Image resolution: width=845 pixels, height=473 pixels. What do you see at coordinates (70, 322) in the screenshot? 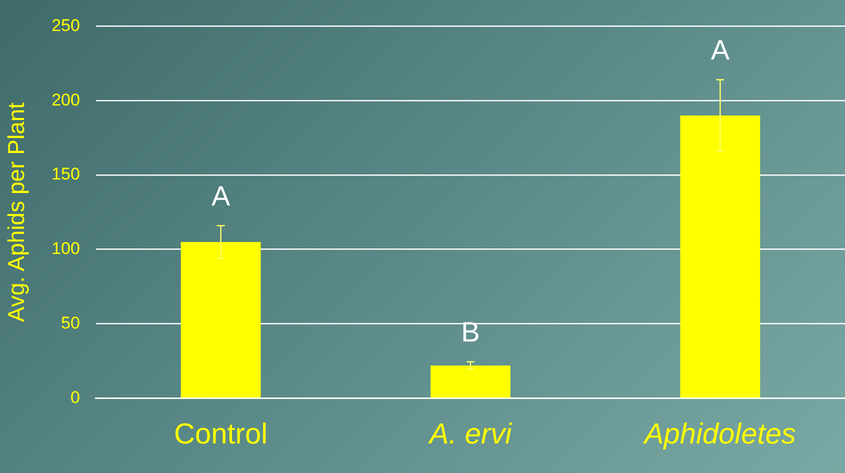
I see `y-tick-label: 50` at bounding box center [70, 322].